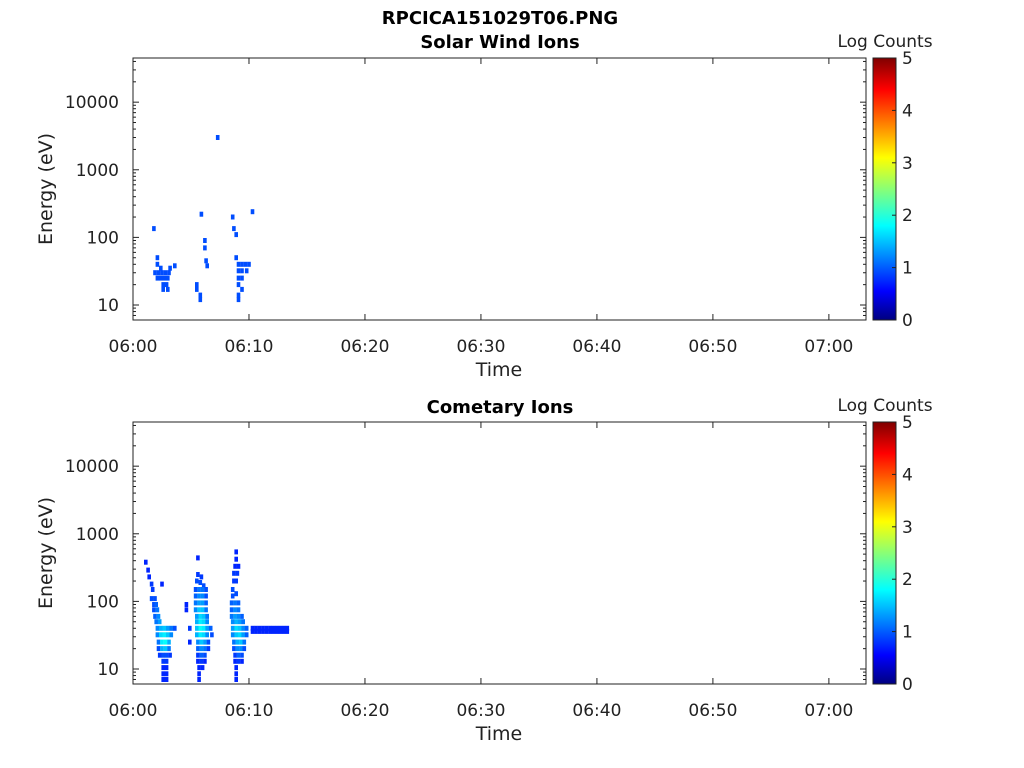 The image size is (1024, 768). I want to click on colorbar-tick-label: 4, so click(907, 111).